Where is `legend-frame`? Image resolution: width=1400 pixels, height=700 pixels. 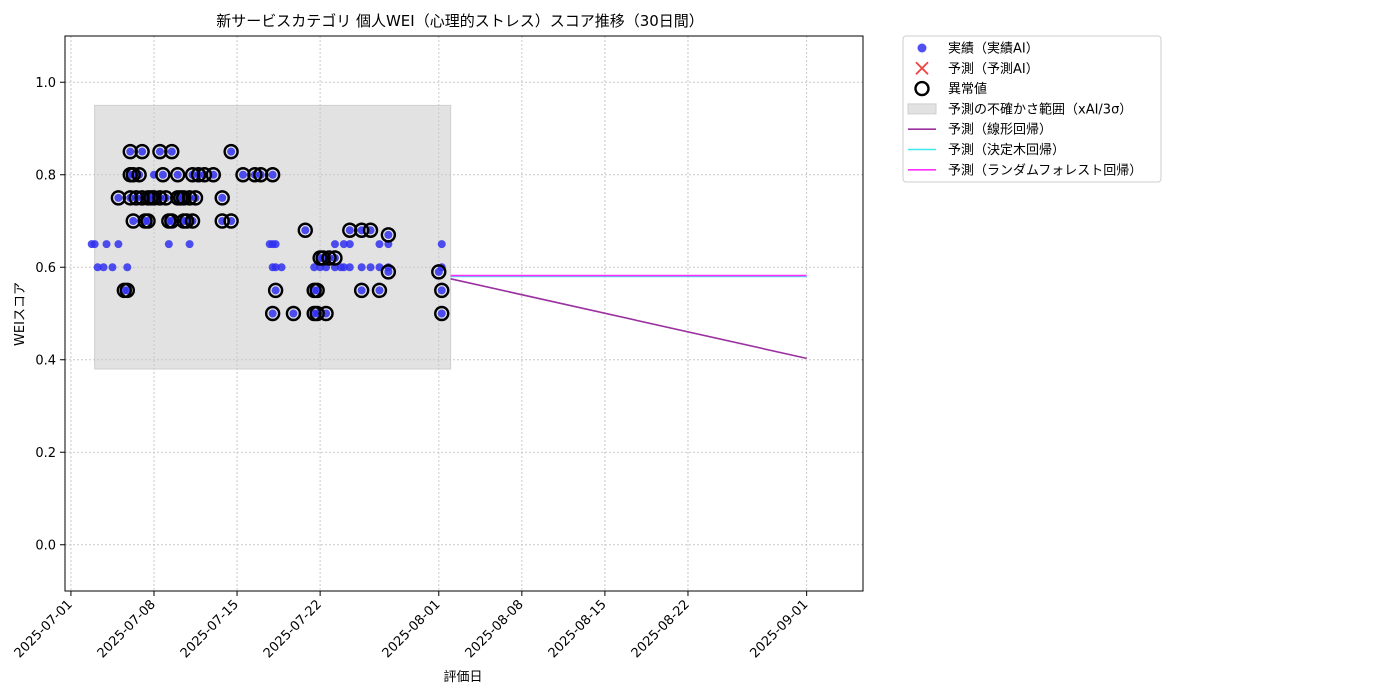
legend-frame is located at coordinates (1032, 109).